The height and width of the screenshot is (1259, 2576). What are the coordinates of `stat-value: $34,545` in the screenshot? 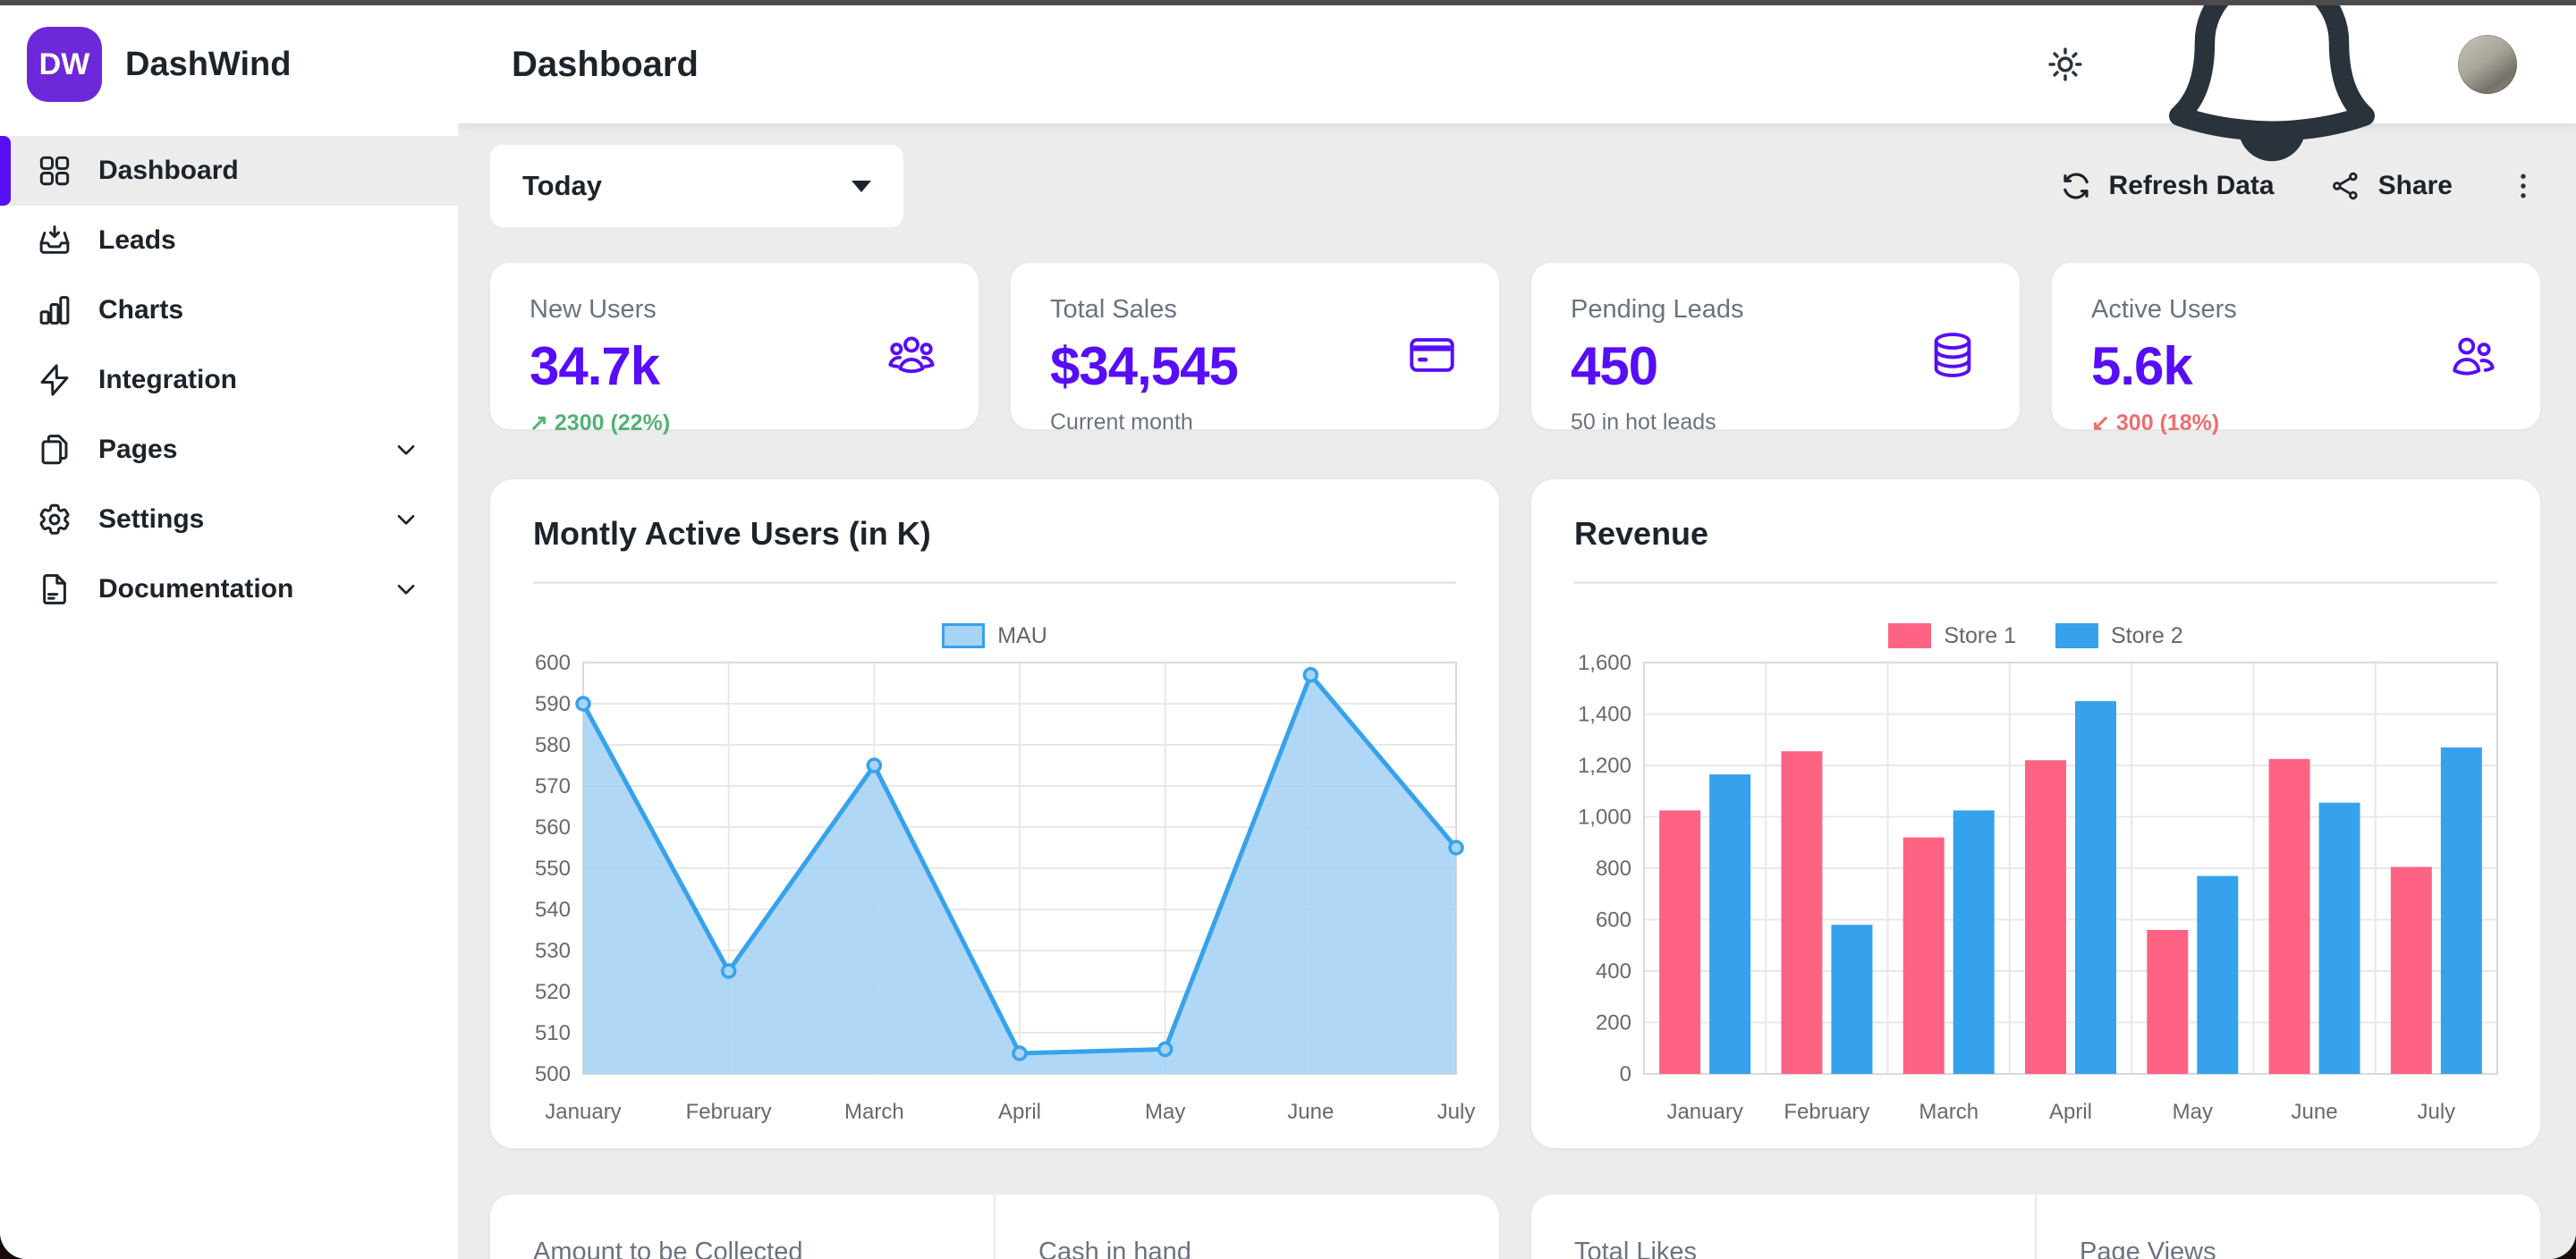 It's located at (1144, 366).